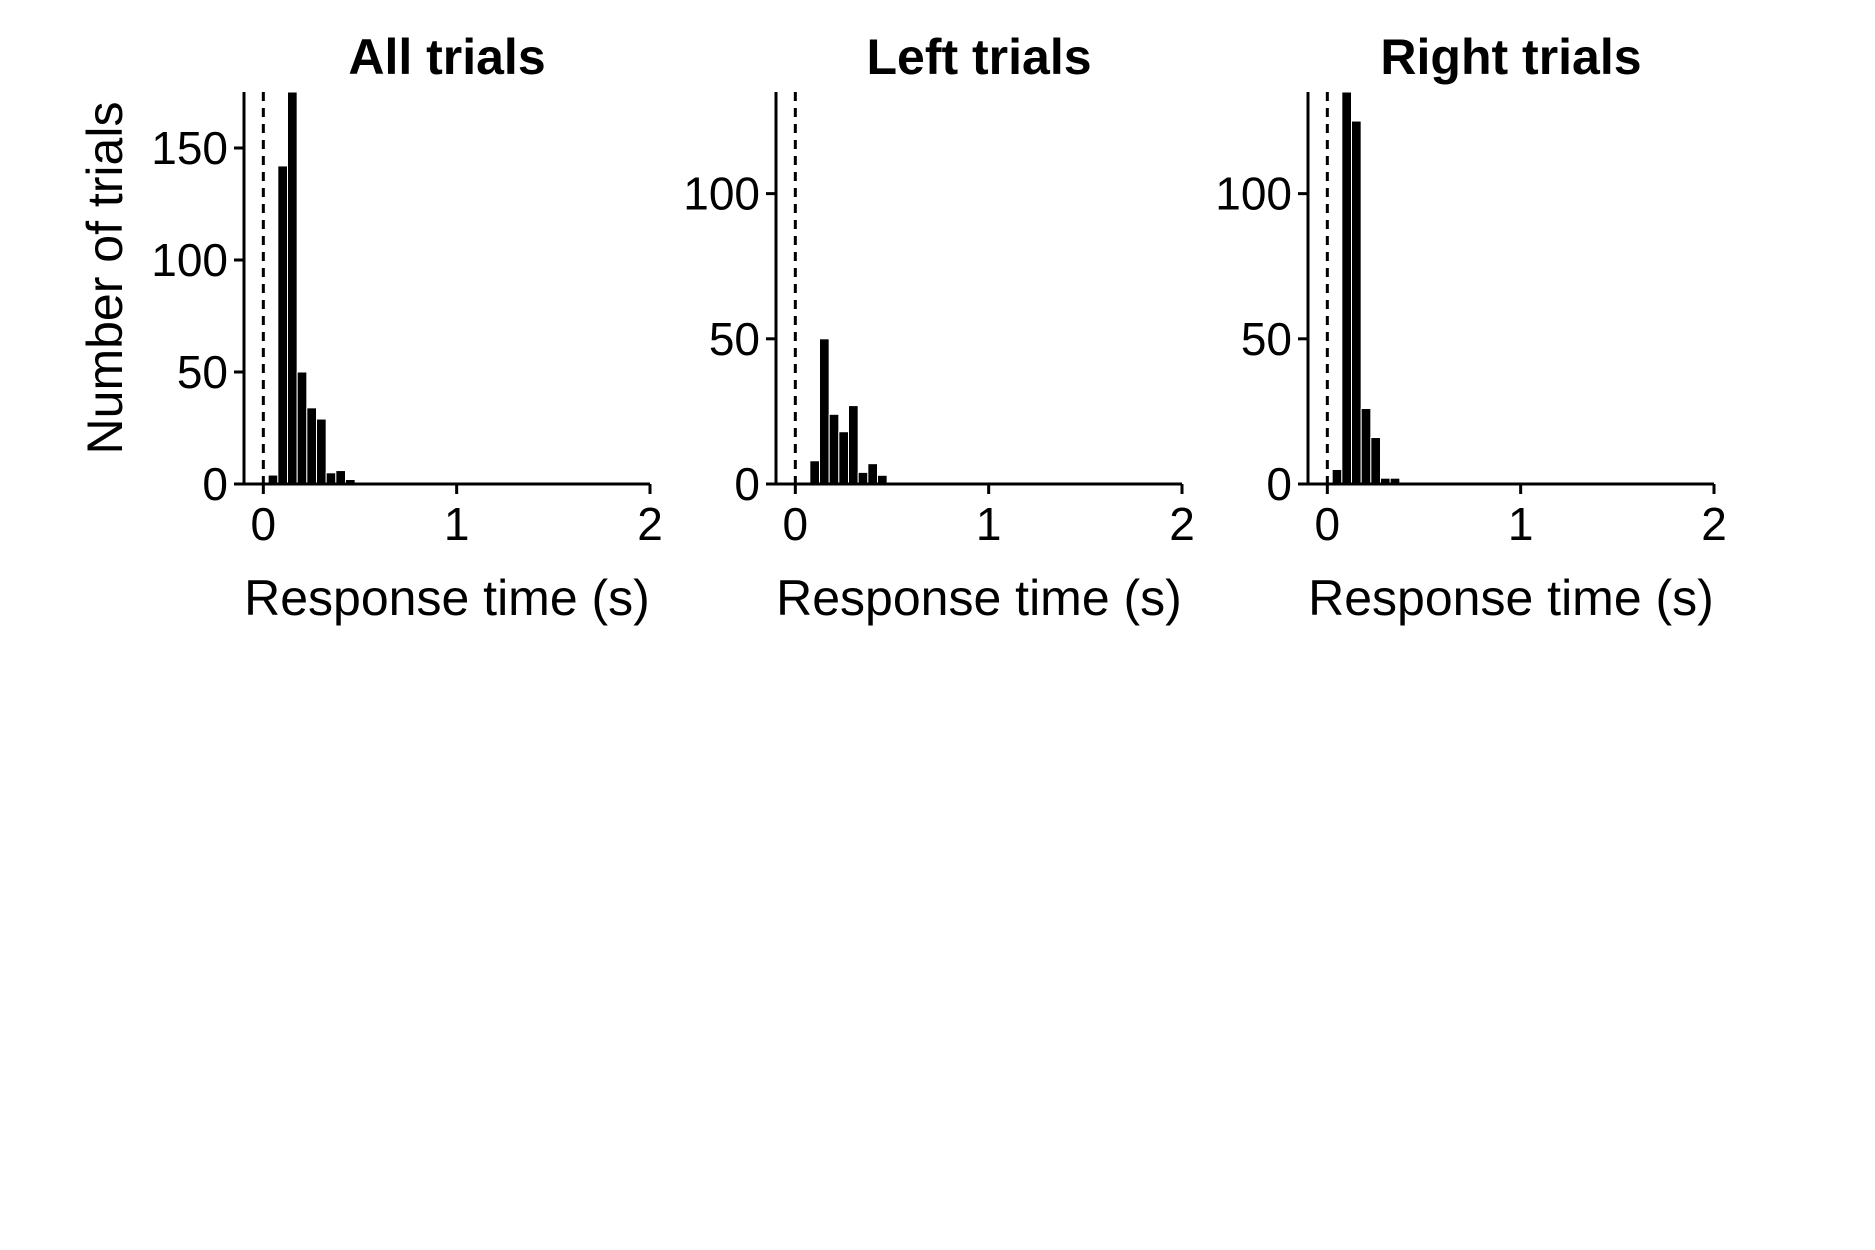  What do you see at coordinates (105, 278) in the screenshot?
I see `y-axis-label: Number of trials` at bounding box center [105, 278].